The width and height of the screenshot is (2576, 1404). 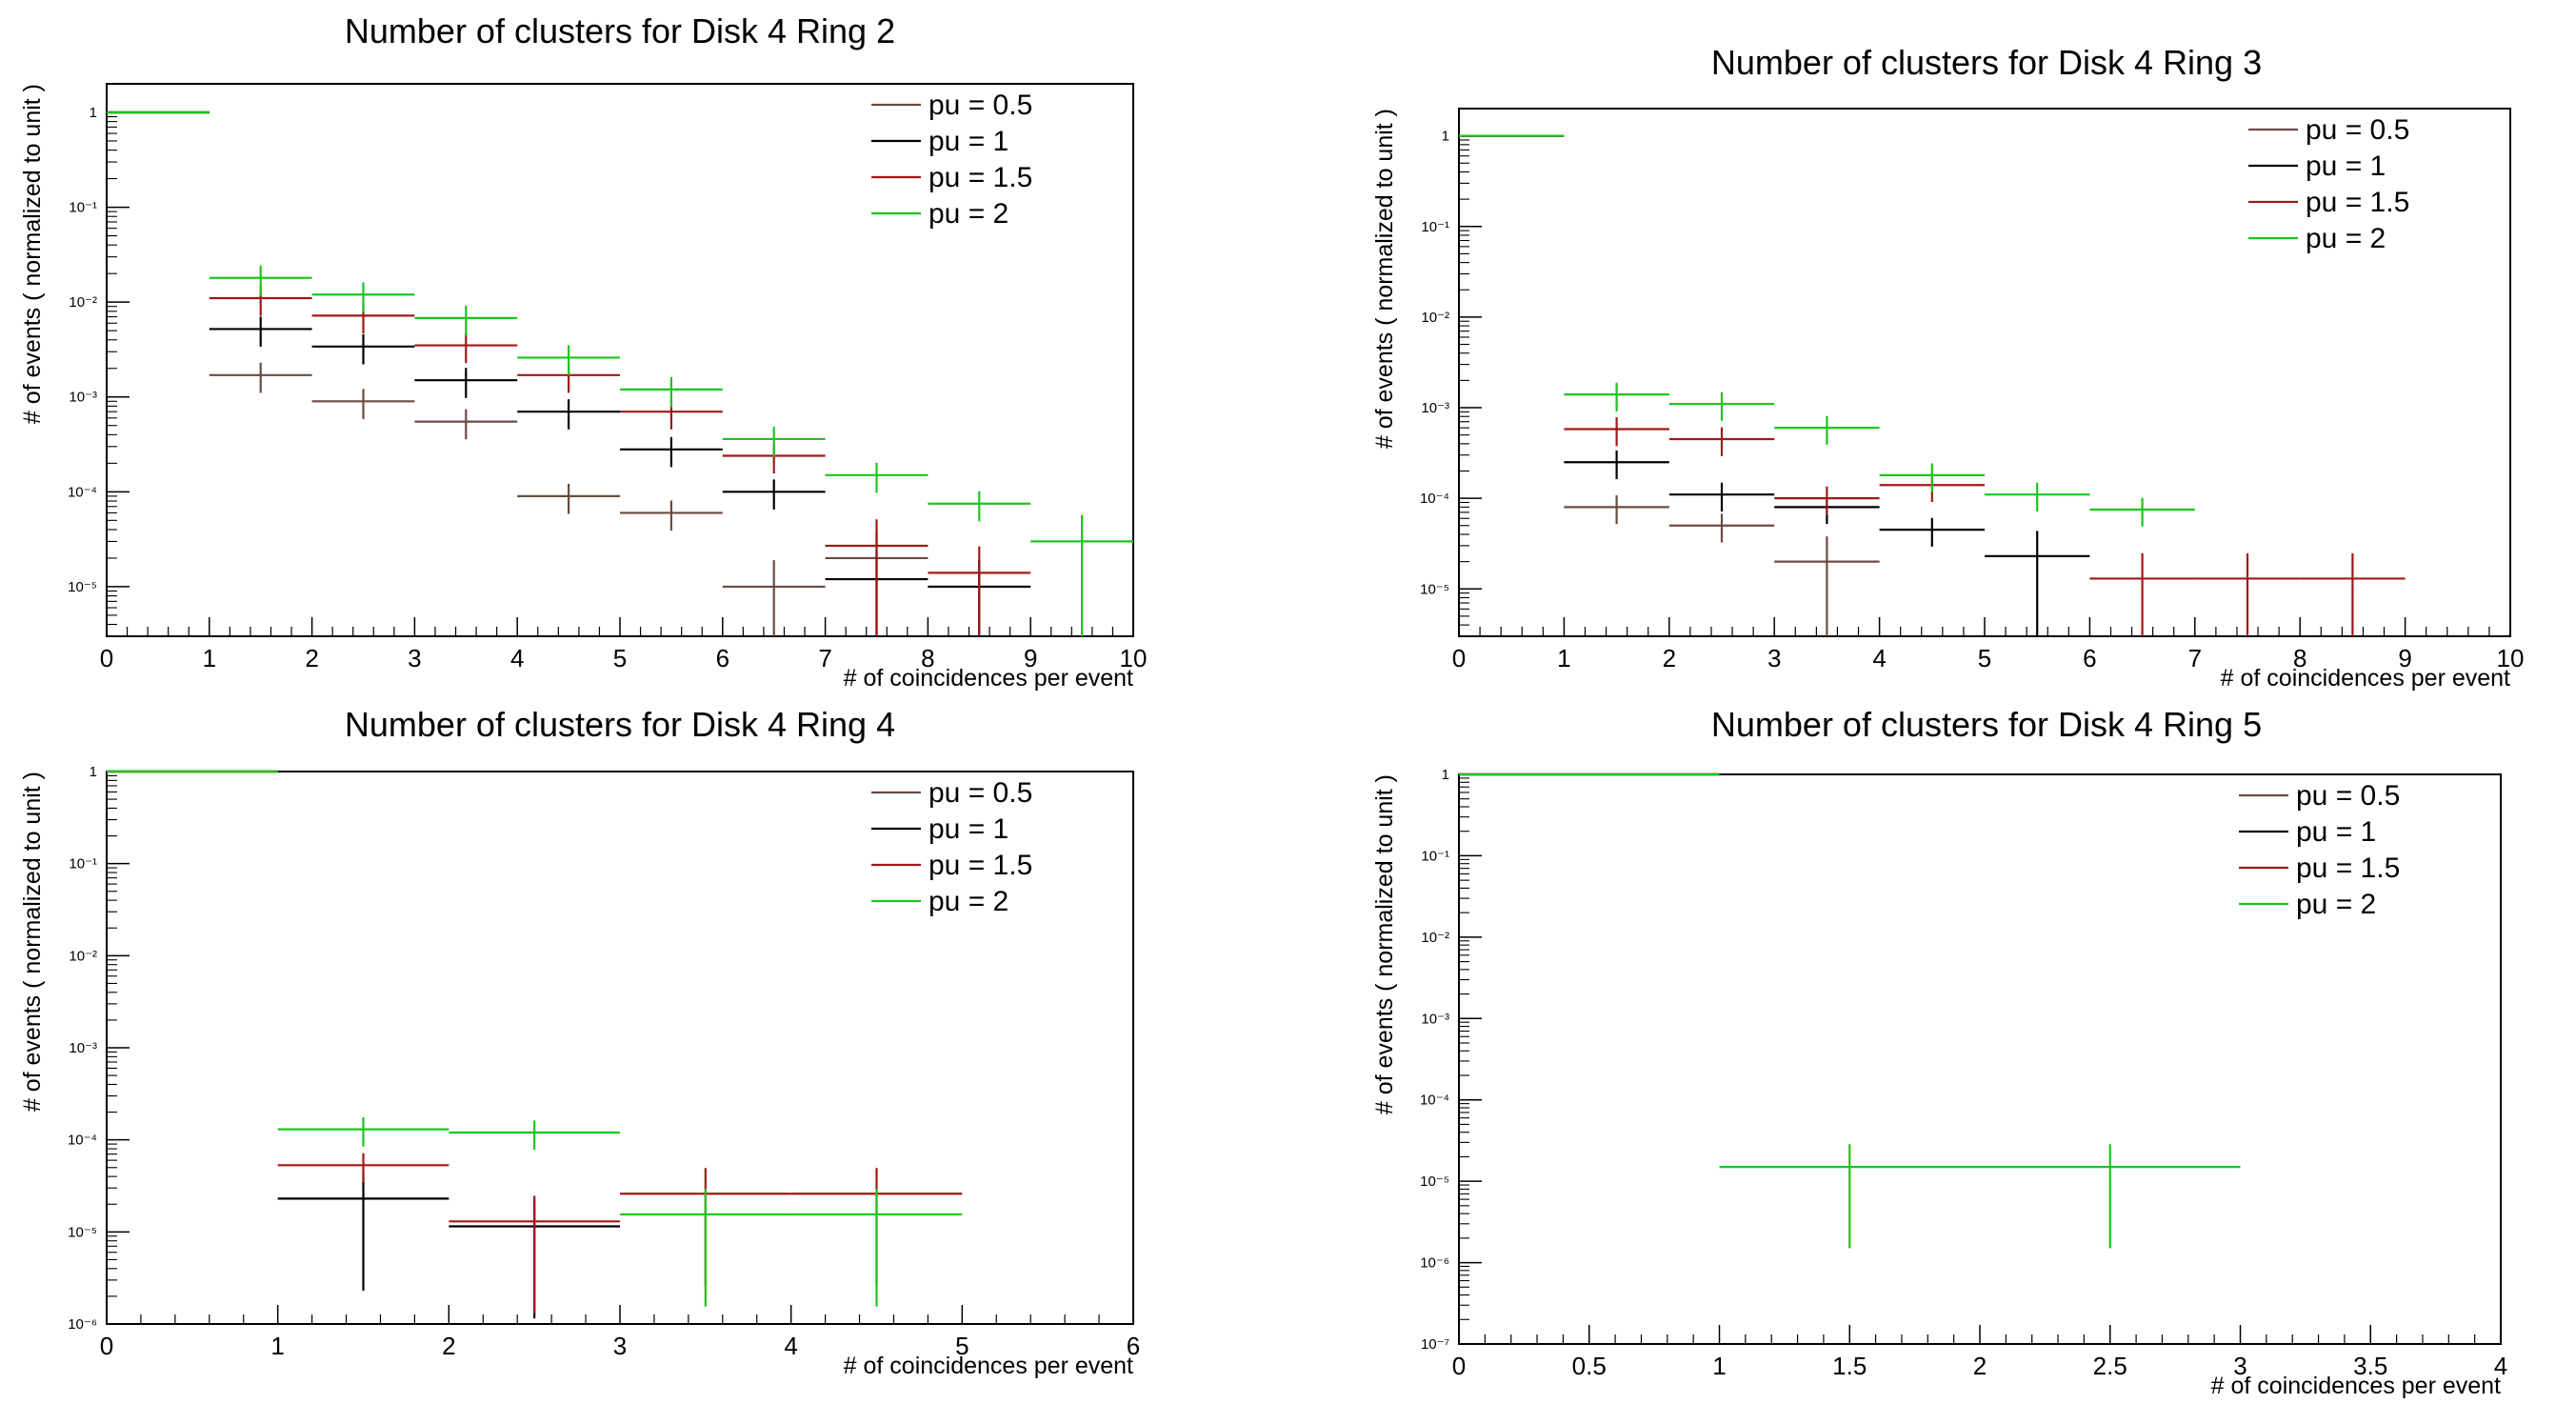 What do you see at coordinates (620, 30) in the screenshot?
I see `chart-title: Number of clusters for Disk 4 Ring 2` at bounding box center [620, 30].